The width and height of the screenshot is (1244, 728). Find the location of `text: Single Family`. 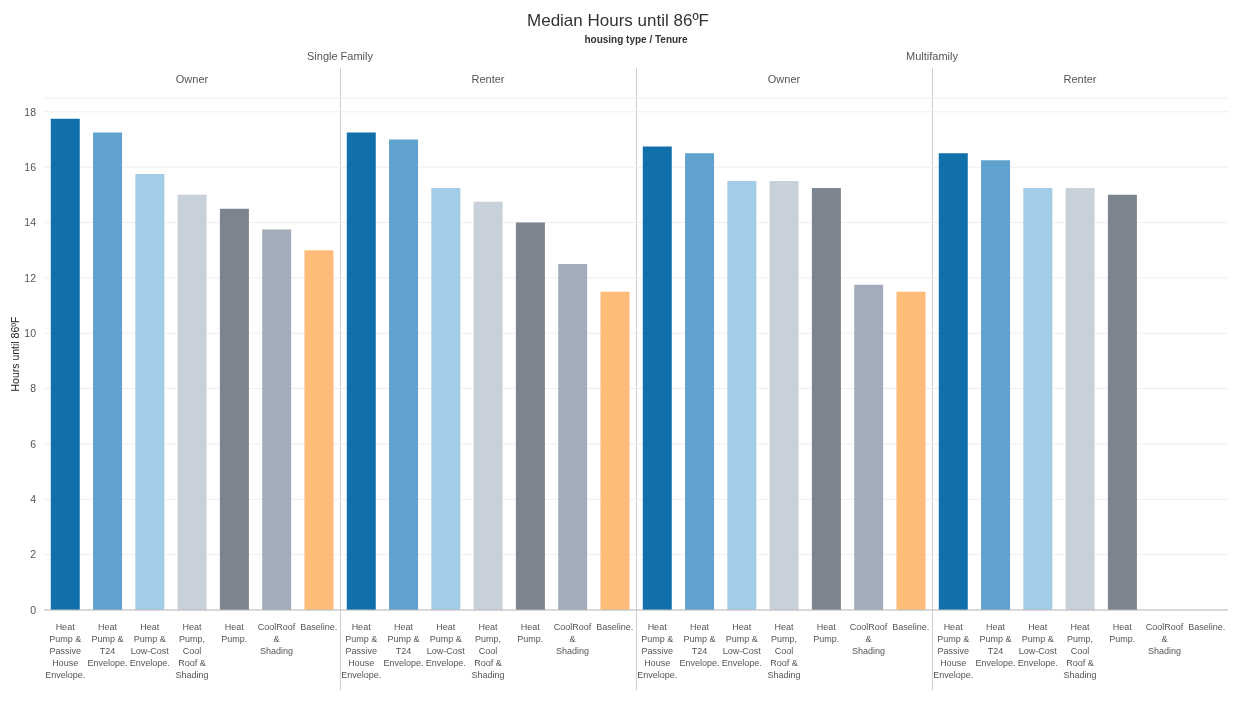

text: Single Family is located at coordinates (340, 57).